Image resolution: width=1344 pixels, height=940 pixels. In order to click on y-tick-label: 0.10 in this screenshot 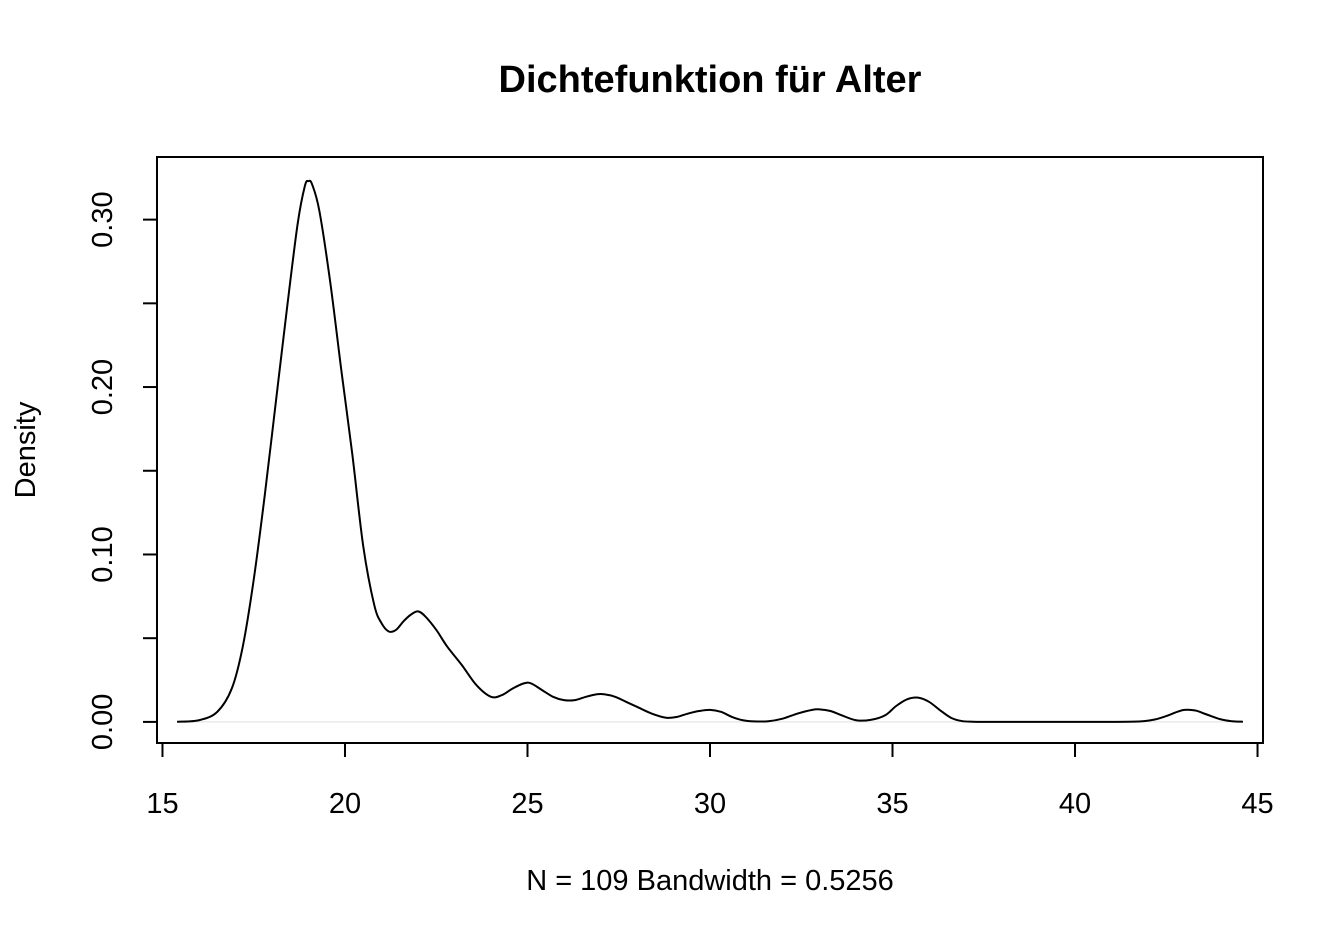, I will do `click(103, 554)`.